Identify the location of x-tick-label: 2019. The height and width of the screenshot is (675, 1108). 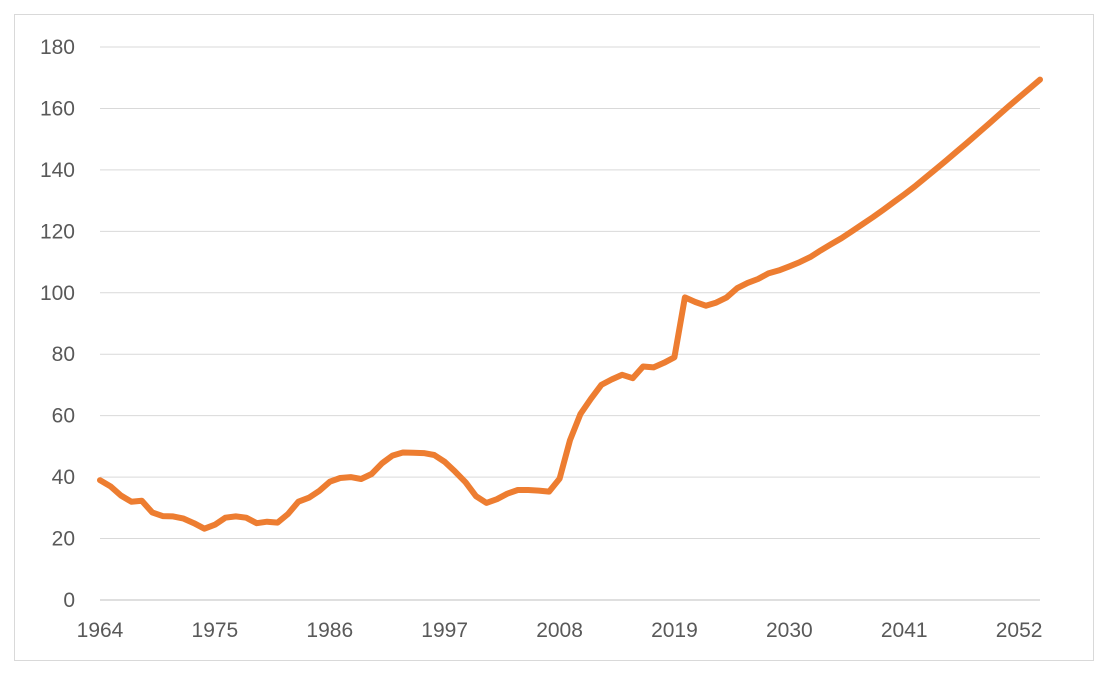
(674, 630).